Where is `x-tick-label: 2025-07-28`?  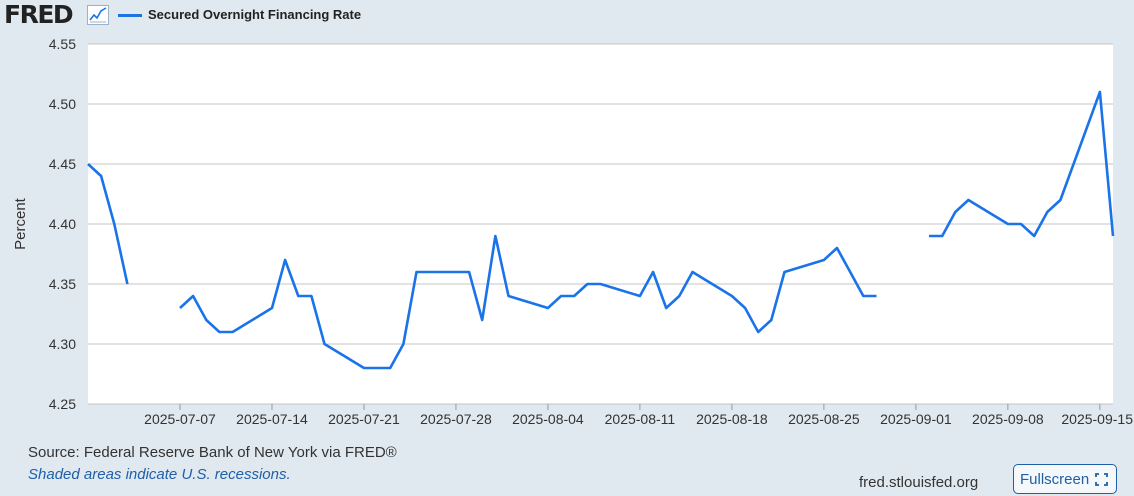 x-tick-label: 2025-07-28 is located at coordinates (456, 419).